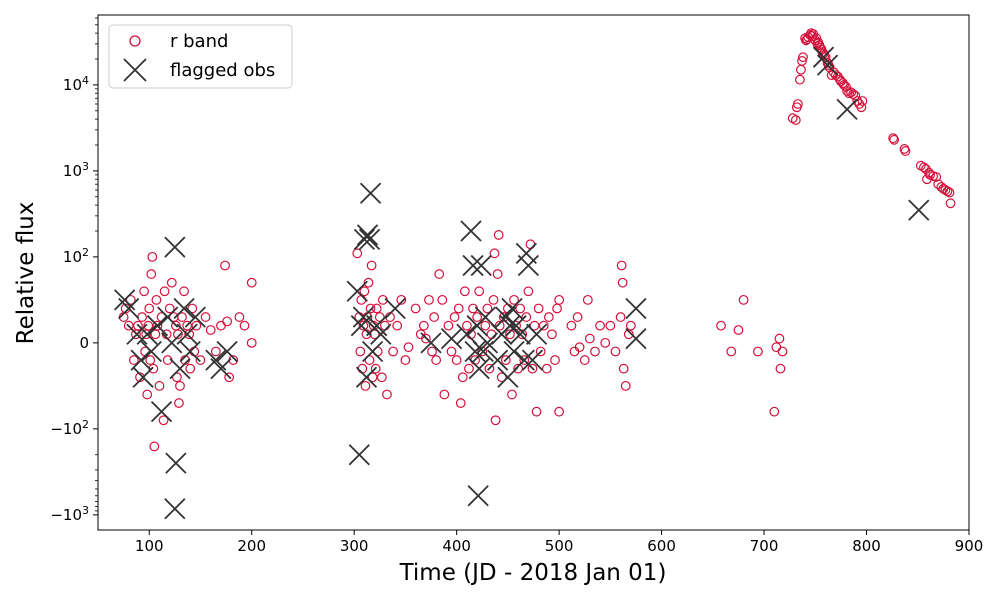 The height and width of the screenshot is (600, 1000). Describe the element at coordinates (199, 41) in the screenshot. I see `legend-label-r-band: r band` at that location.